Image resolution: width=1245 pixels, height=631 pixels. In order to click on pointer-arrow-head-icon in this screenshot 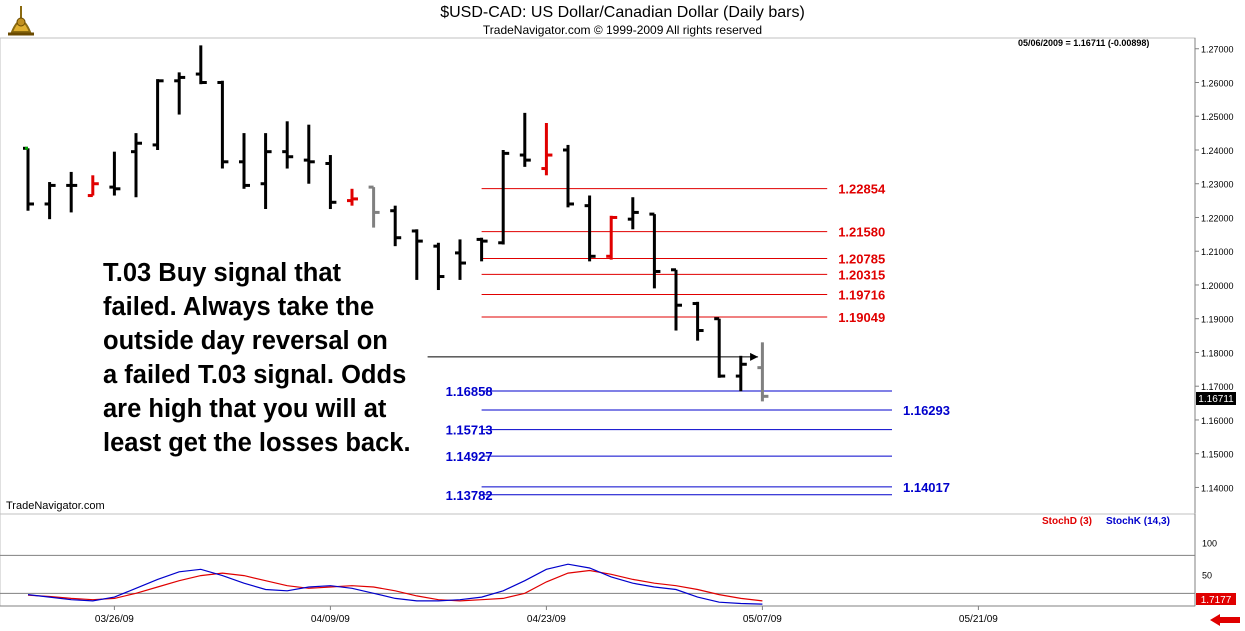, I will do `click(754, 356)`.